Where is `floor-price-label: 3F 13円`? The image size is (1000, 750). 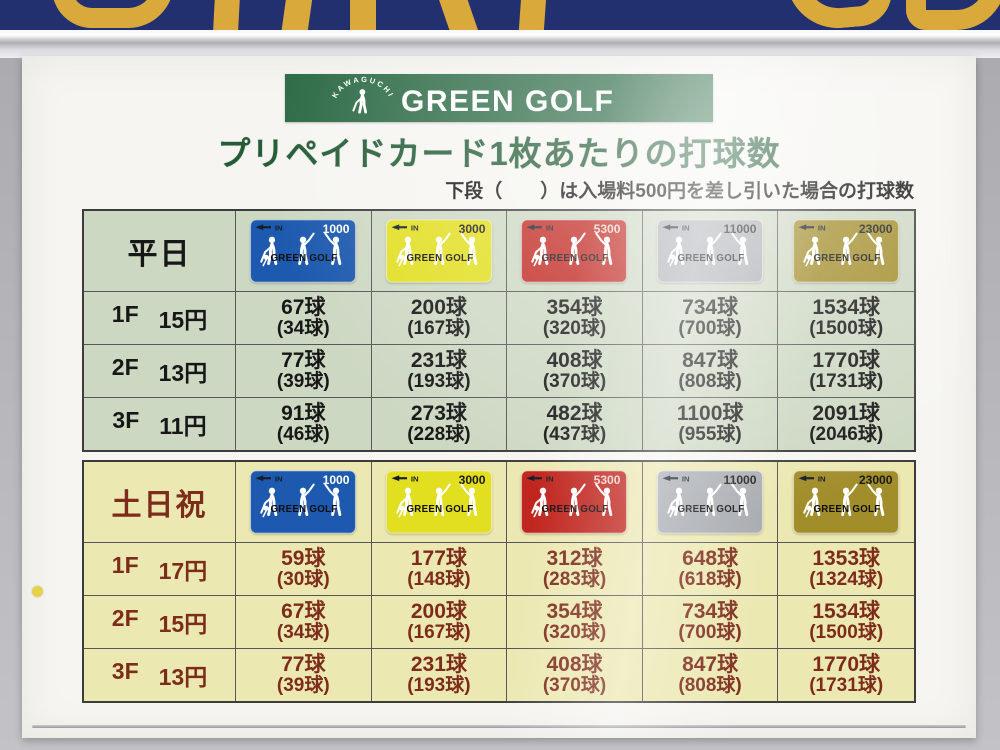
floor-price-label: 3F 13円 is located at coordinates (159, 675).